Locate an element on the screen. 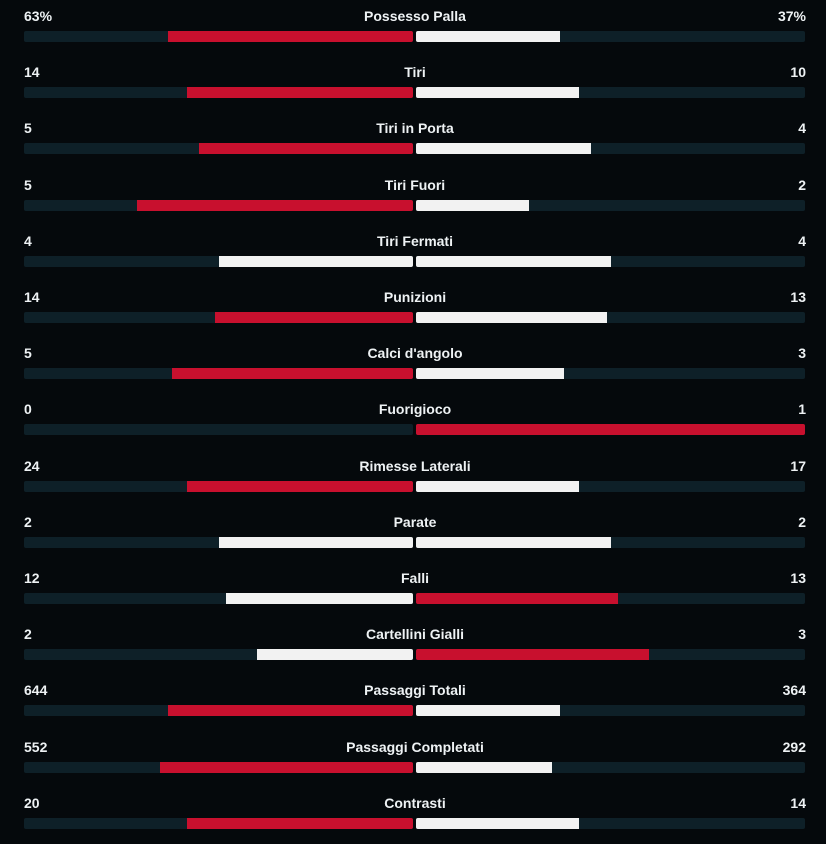 This screenshot has height=844, width=826. stat-label: Passaggi Completati is located at coordinates (415, 746).